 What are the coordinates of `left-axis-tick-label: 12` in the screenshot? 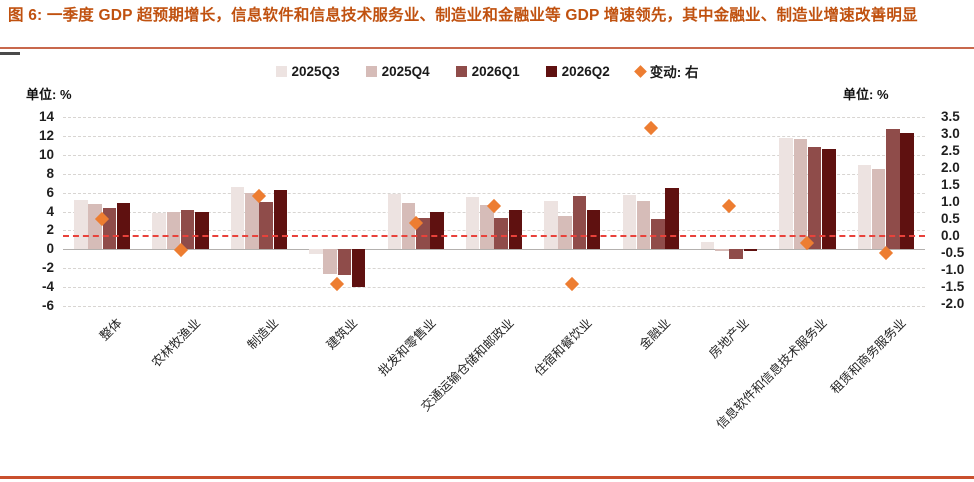 It's located at (46, 136).